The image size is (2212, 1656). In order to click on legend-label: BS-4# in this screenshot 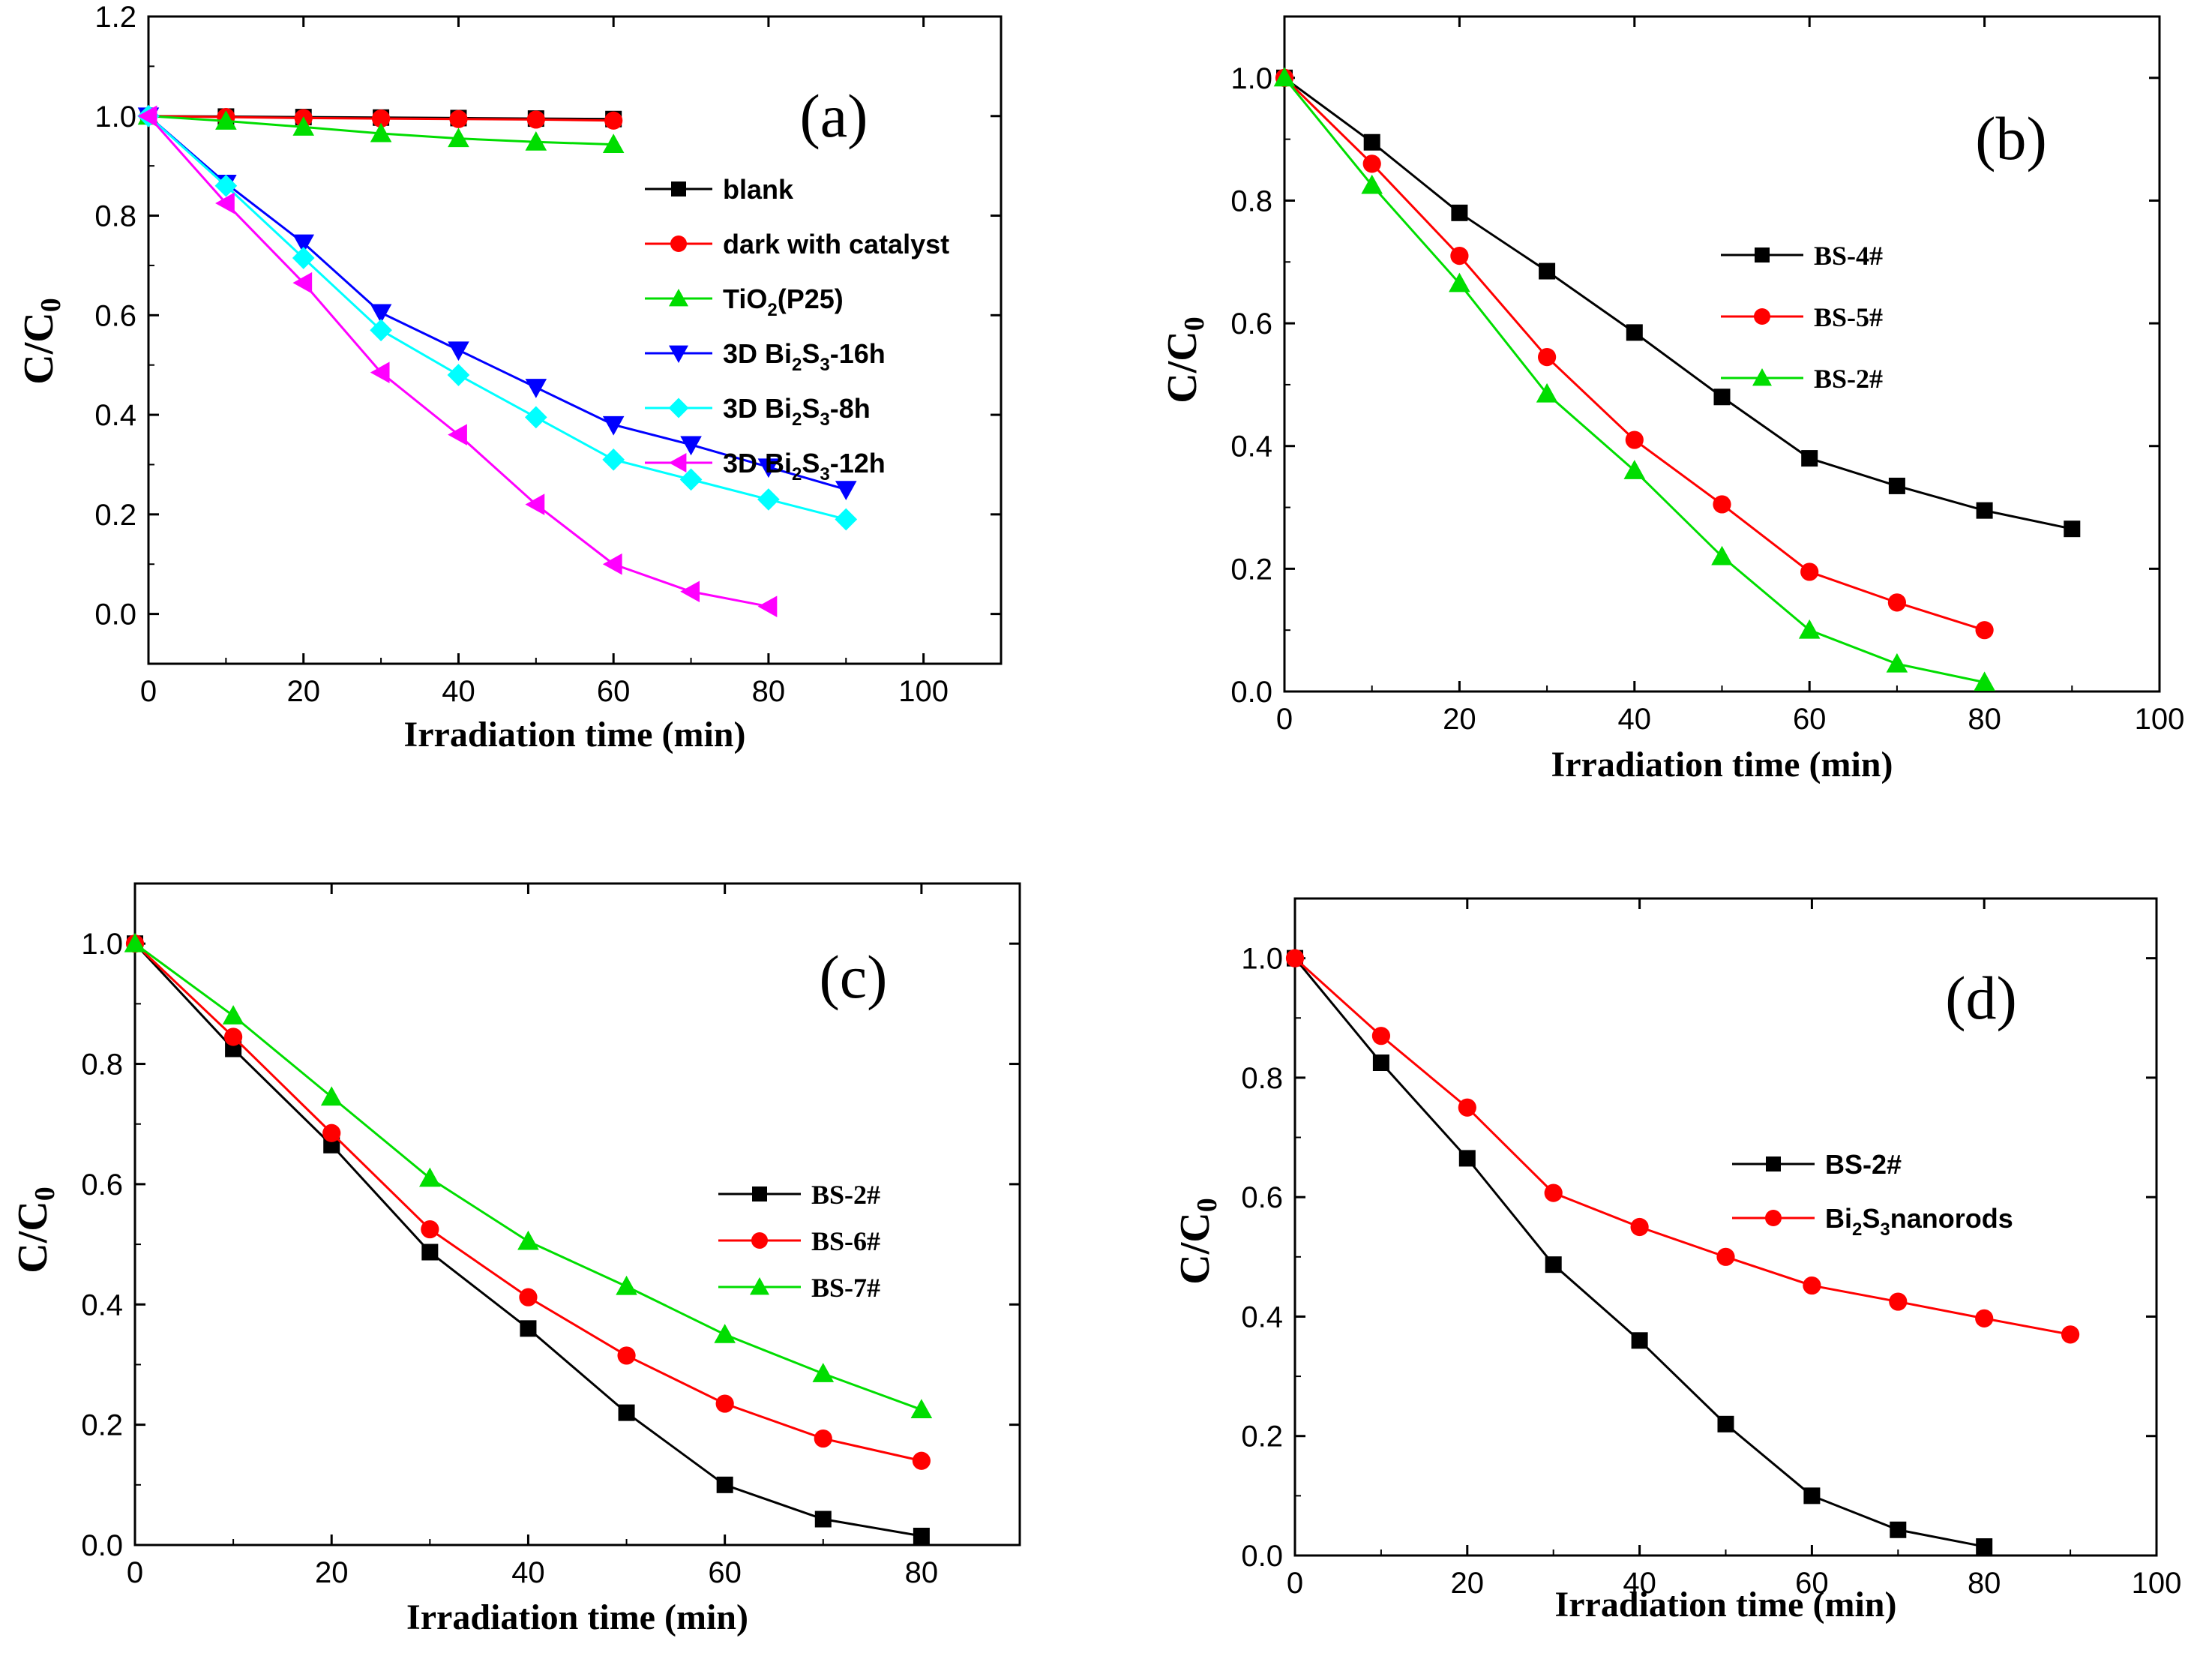, I will do `click(1848, 256)`.